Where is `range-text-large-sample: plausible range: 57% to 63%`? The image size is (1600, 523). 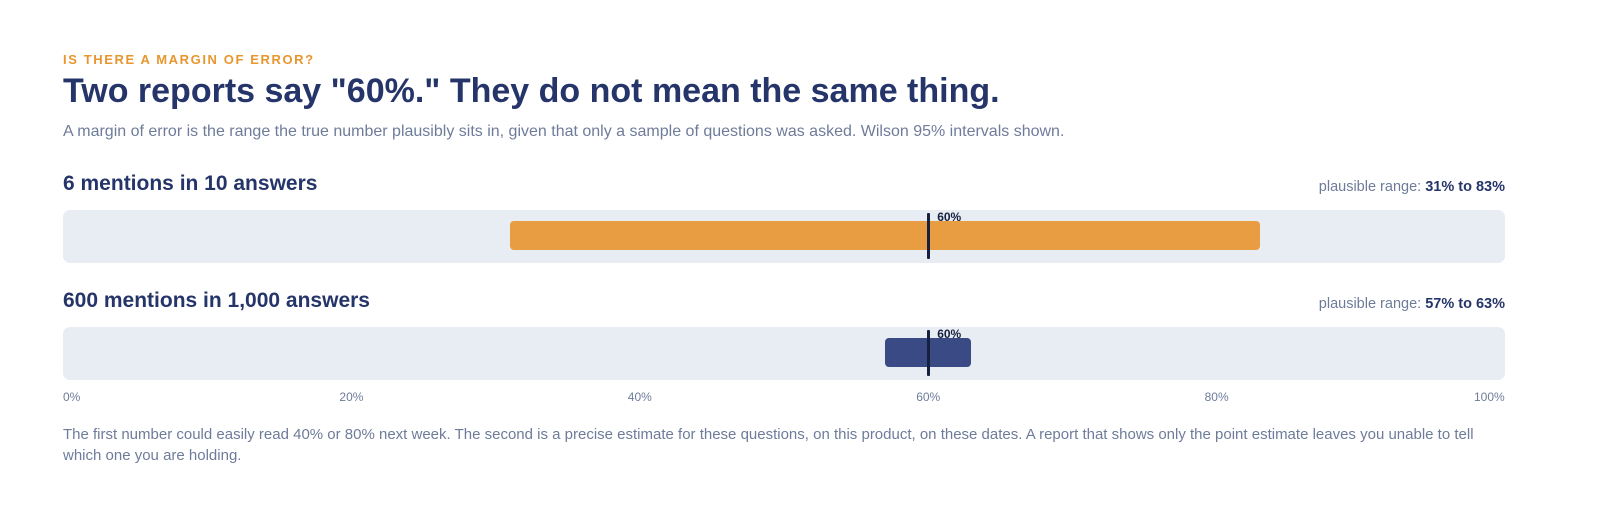
range-text-large-sample: plausible range: 57% to 63% is located at coordinates (1412, 304).